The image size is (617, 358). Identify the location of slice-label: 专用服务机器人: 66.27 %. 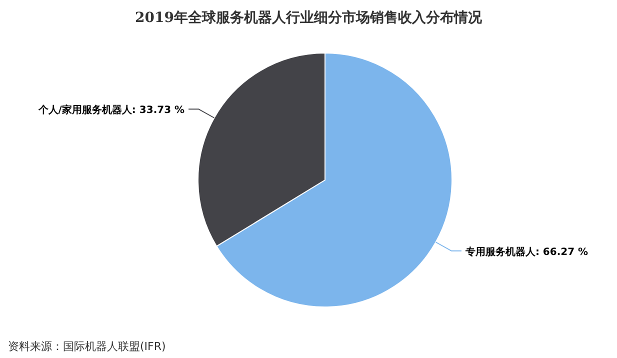
(526, 252).